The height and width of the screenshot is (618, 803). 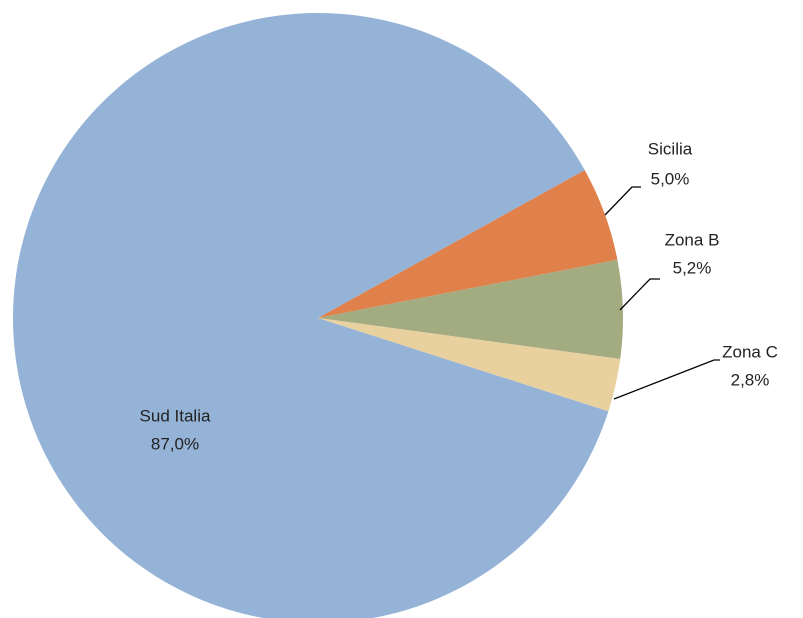 What do you see at coordinates (692, 239) in the screenshot?
I see `slice-label: Zona B` at bounding box center [692, 239].